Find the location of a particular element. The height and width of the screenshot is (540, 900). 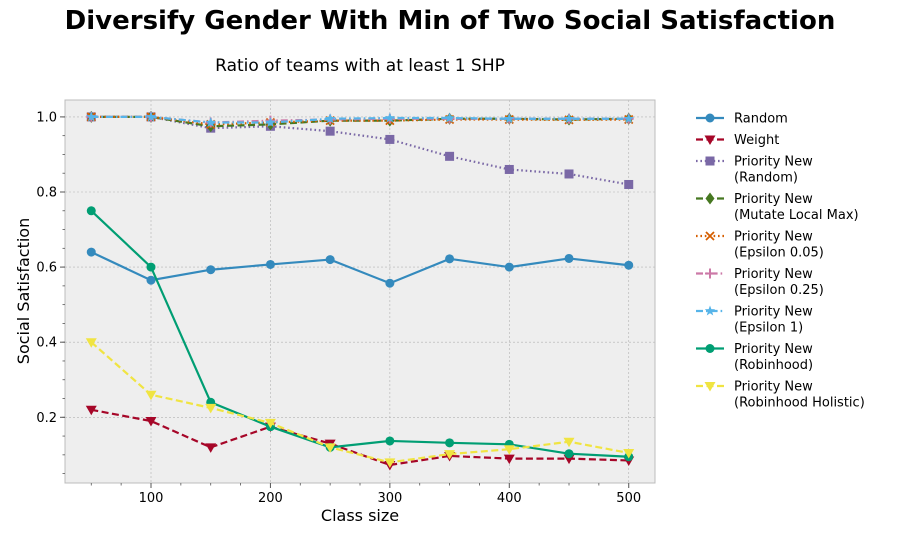

legend-label: Weight is located at coordinates (756, 140).